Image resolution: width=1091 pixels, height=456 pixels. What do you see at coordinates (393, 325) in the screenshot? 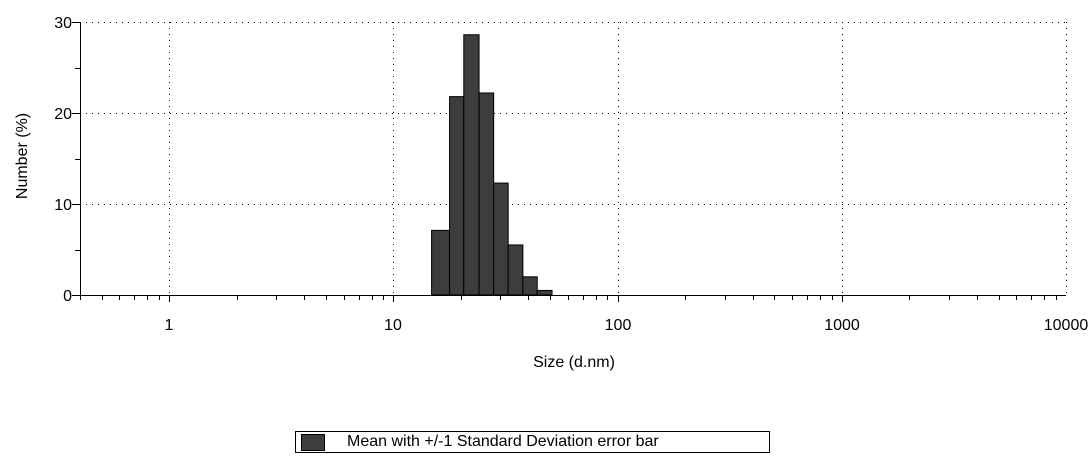
I see `x-tick-label: 10` at bounding box center [393, 325].